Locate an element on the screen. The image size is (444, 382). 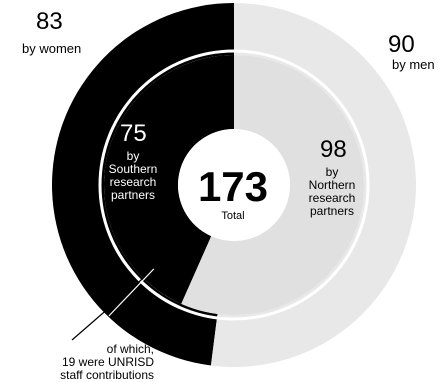
women-text-label: by women is located at coordinates (52, 48).